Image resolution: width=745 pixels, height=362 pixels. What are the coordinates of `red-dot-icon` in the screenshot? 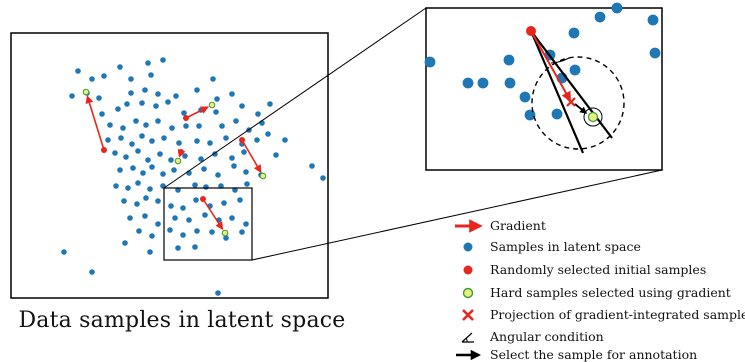 It's located at (468, 270).